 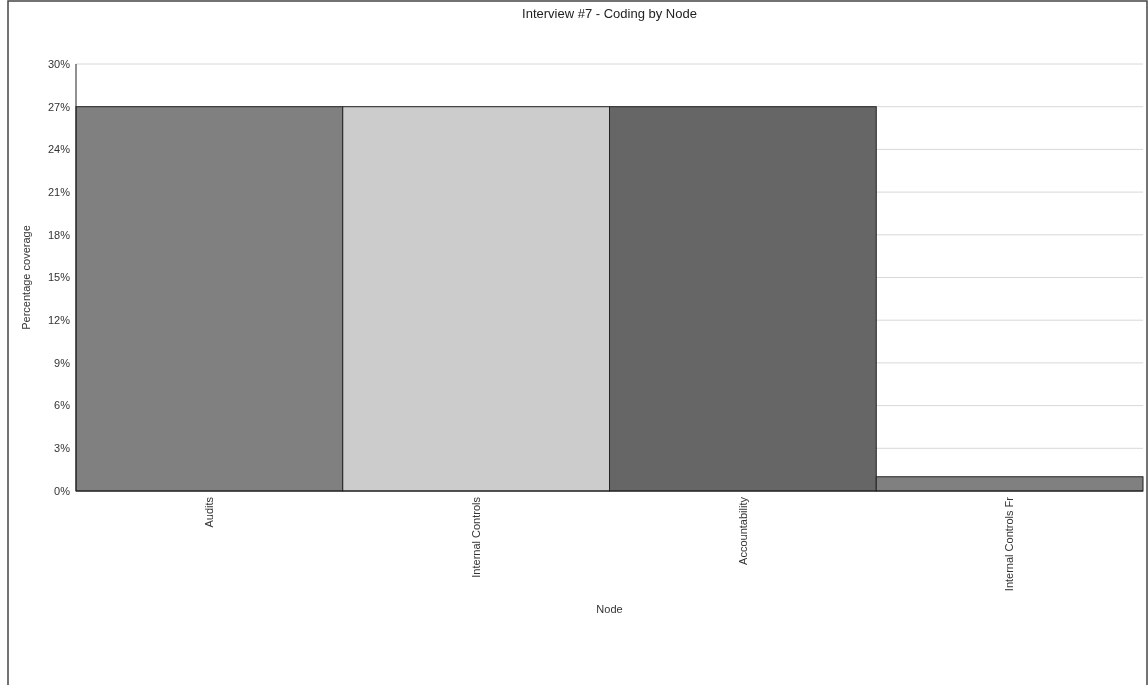 What do you see at coordinates (59, 149) in the screenshot?
I see `y-tick-label: 24%` at bounding box center [59, 149].